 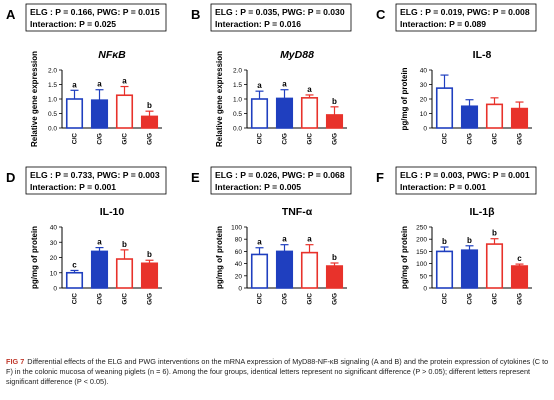 I want to click on stats-main-effects: ELG : P = 0.035, PWG: P = 0.030, so click(x=280, y=12).